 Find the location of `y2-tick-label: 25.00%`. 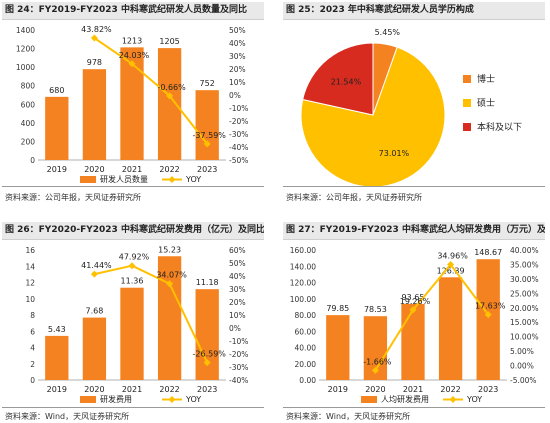

y2-tick-label: 25.00% is located at coordinates (524, 293).